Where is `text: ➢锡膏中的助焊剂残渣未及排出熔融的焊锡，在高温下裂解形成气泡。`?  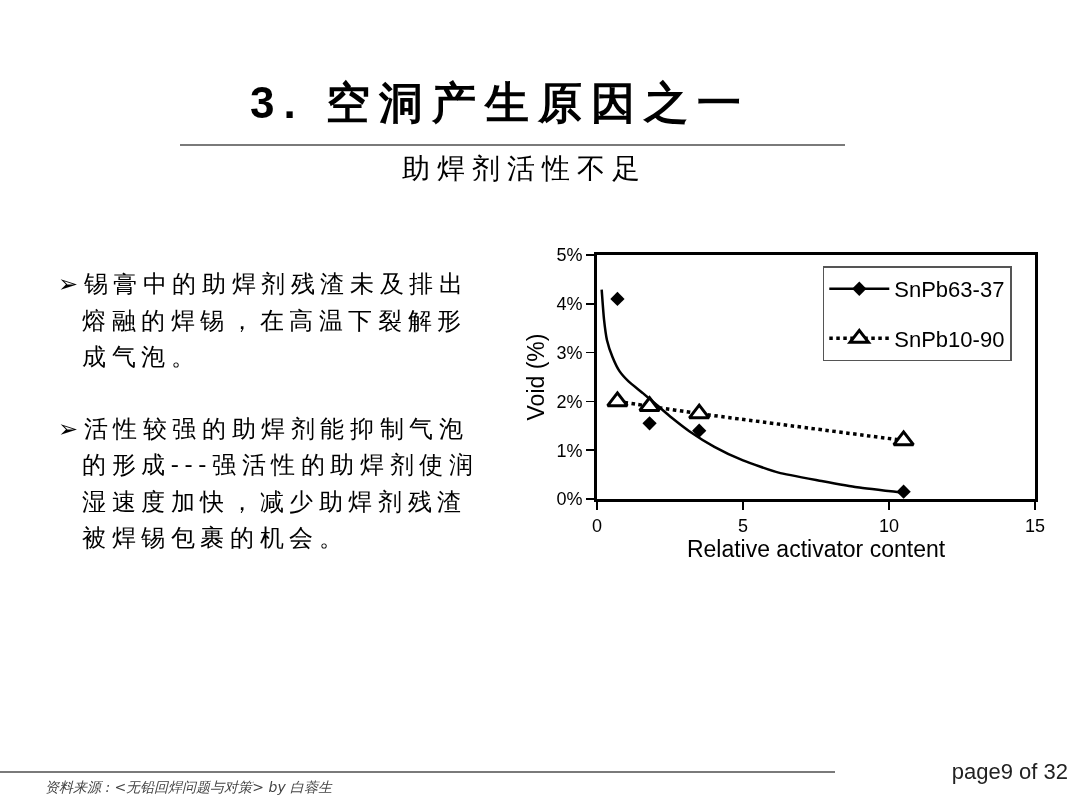
text: ➢锡膏中的助焊剂残渣未及排出熔融的焊锡，在高温下裂解形成气泡。 is located at coordinates (264, 321).